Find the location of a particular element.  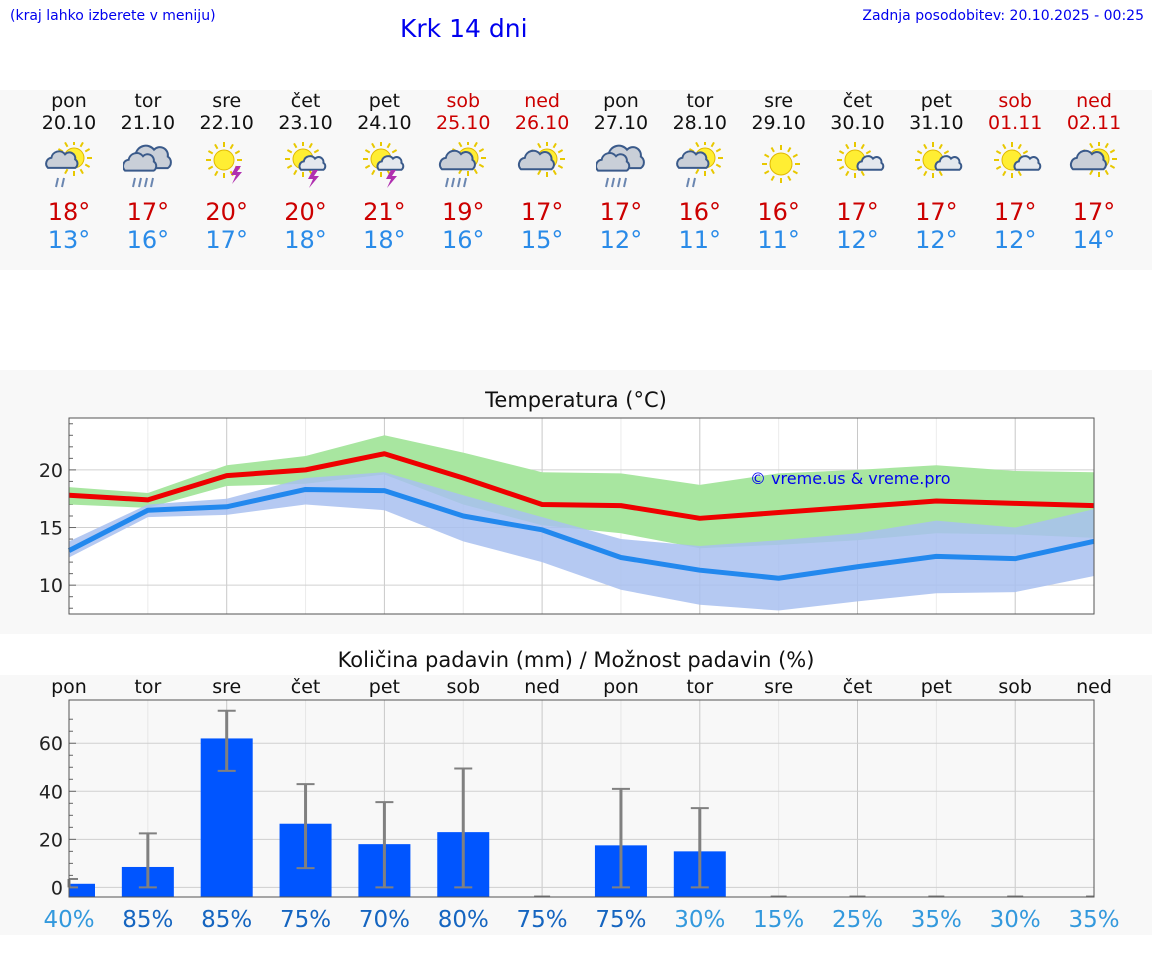

day-date: 27.10 is located at coordinates (621, 123).